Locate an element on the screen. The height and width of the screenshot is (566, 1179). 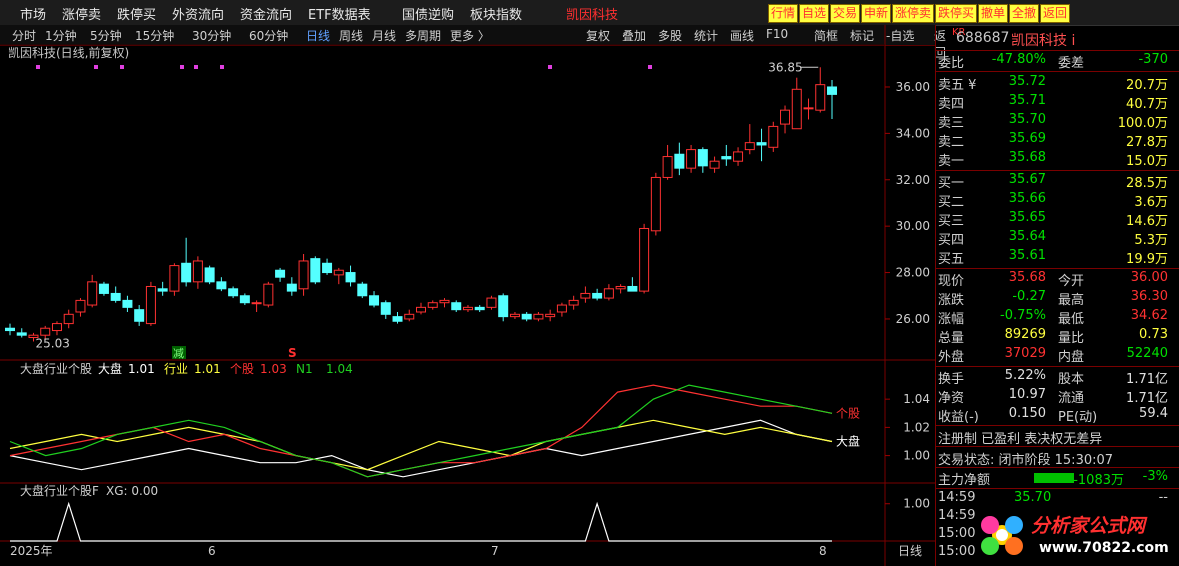
book-volume: 14.6万 is located at coordinates (1147, 221).